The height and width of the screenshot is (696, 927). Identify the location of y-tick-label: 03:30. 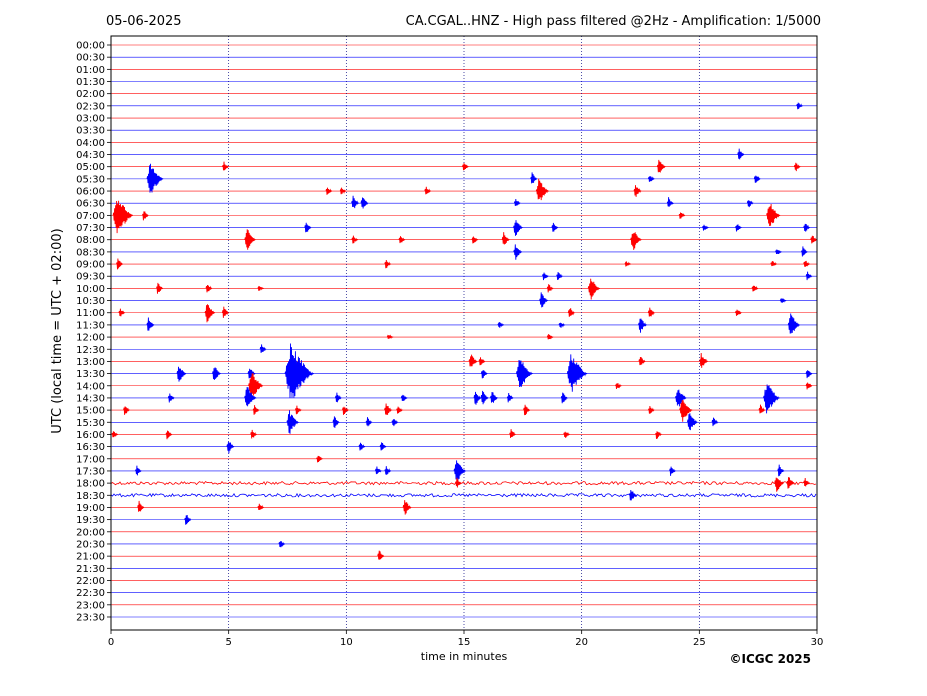
(90, 131).